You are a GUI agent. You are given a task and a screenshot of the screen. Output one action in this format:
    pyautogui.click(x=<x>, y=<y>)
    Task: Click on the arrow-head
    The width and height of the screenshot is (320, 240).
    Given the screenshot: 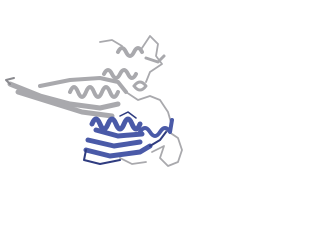 What is the action you would take?
    pyautogui.click(x=10, y=81)
    